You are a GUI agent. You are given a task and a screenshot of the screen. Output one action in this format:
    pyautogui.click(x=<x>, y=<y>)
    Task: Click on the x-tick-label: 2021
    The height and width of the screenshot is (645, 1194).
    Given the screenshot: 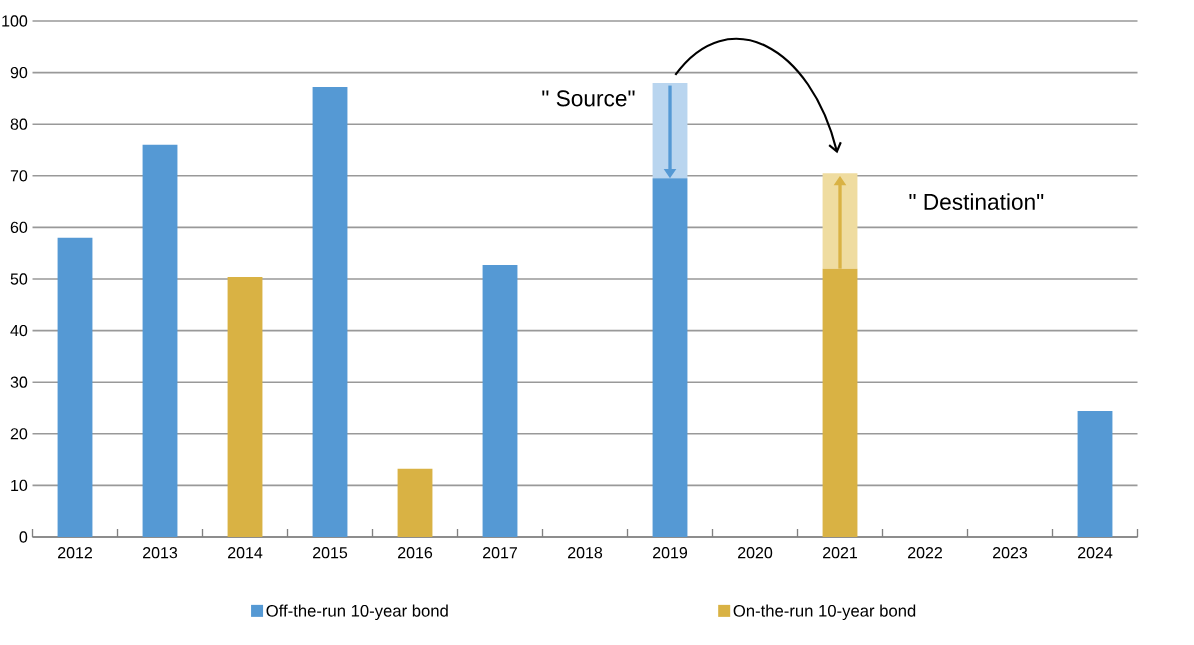 What is the action you would take?
    pyautogui.click(x=840, y=553)
    